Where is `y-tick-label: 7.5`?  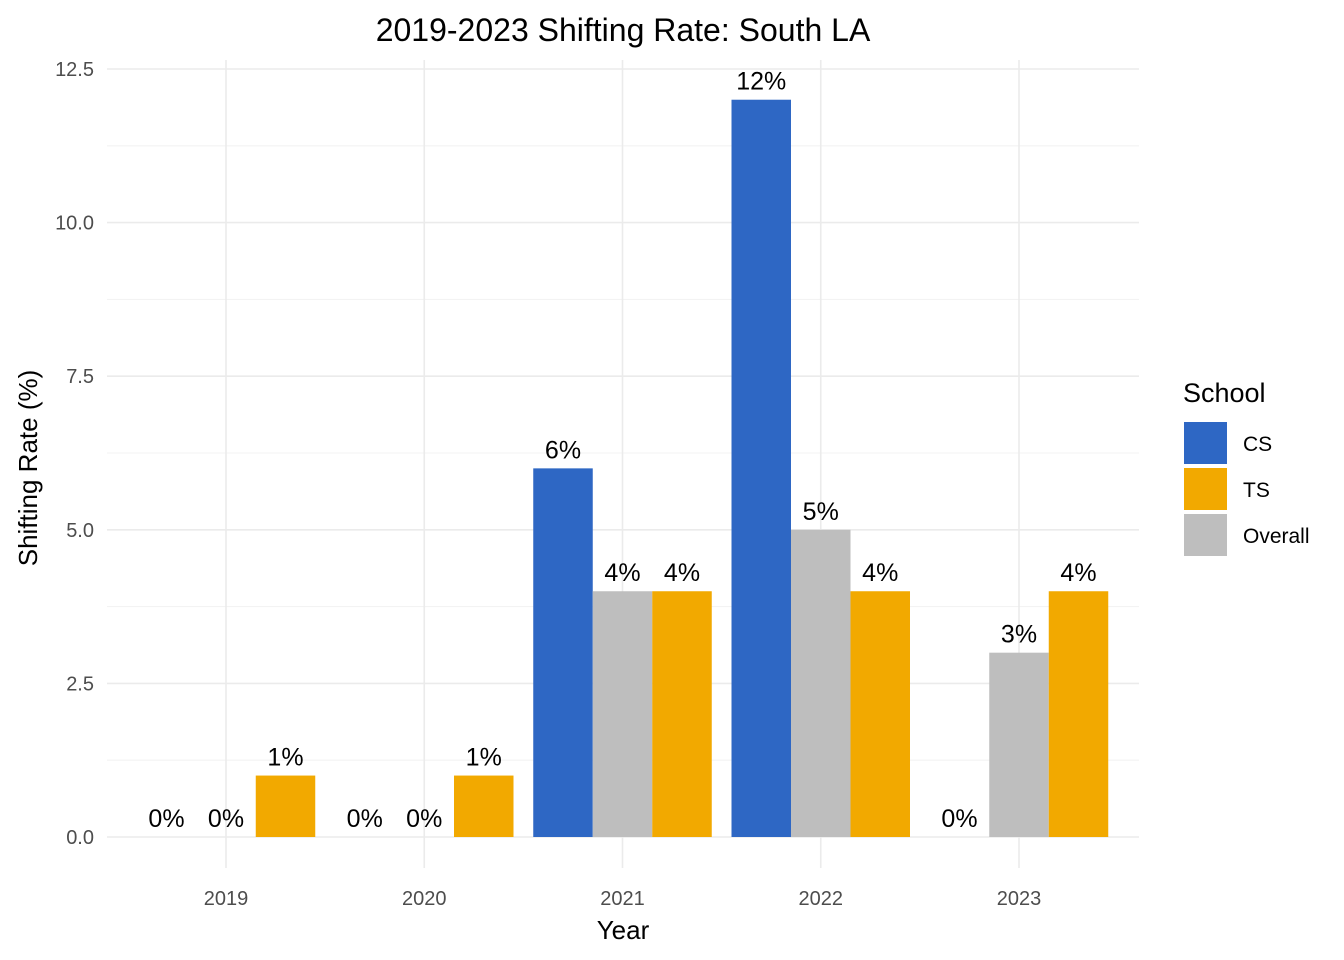 y-tick-label: 7.5 is located at coordinates (80, 377).